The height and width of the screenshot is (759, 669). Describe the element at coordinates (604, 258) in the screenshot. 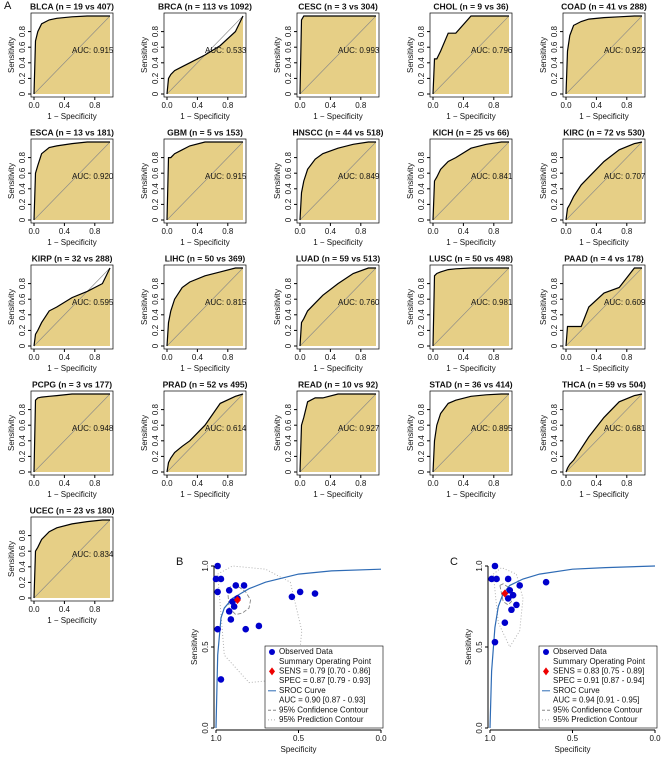

I see `panel-title: PAAD (n = 4 vs 178)` at that location.